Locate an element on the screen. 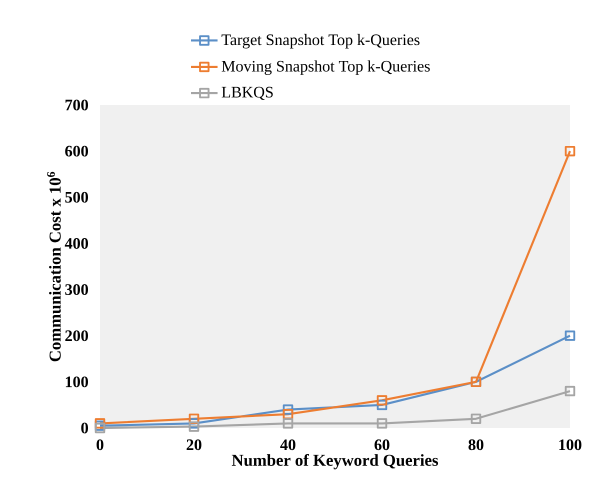 This screenshot has height=490, width=600. y-tick-label: 300 is located at coordinates (76, 289).